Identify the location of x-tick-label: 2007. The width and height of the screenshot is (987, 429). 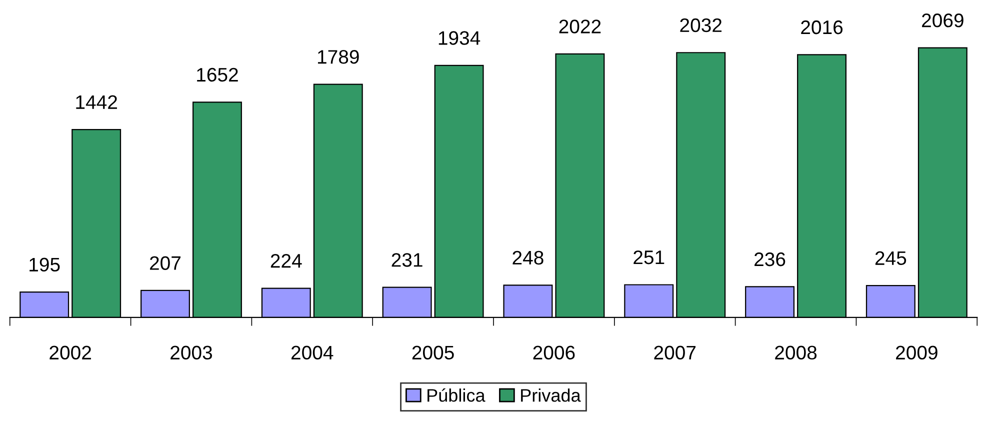
(675, 353).